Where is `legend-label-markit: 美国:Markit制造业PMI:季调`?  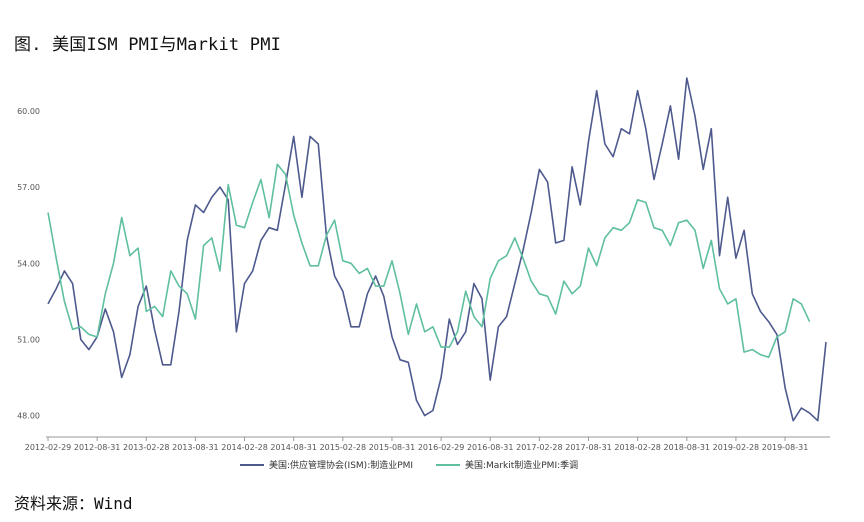
legend-label-markit: 美国:Markit制造业PMI:季调 is located at coordinates (521, 465).